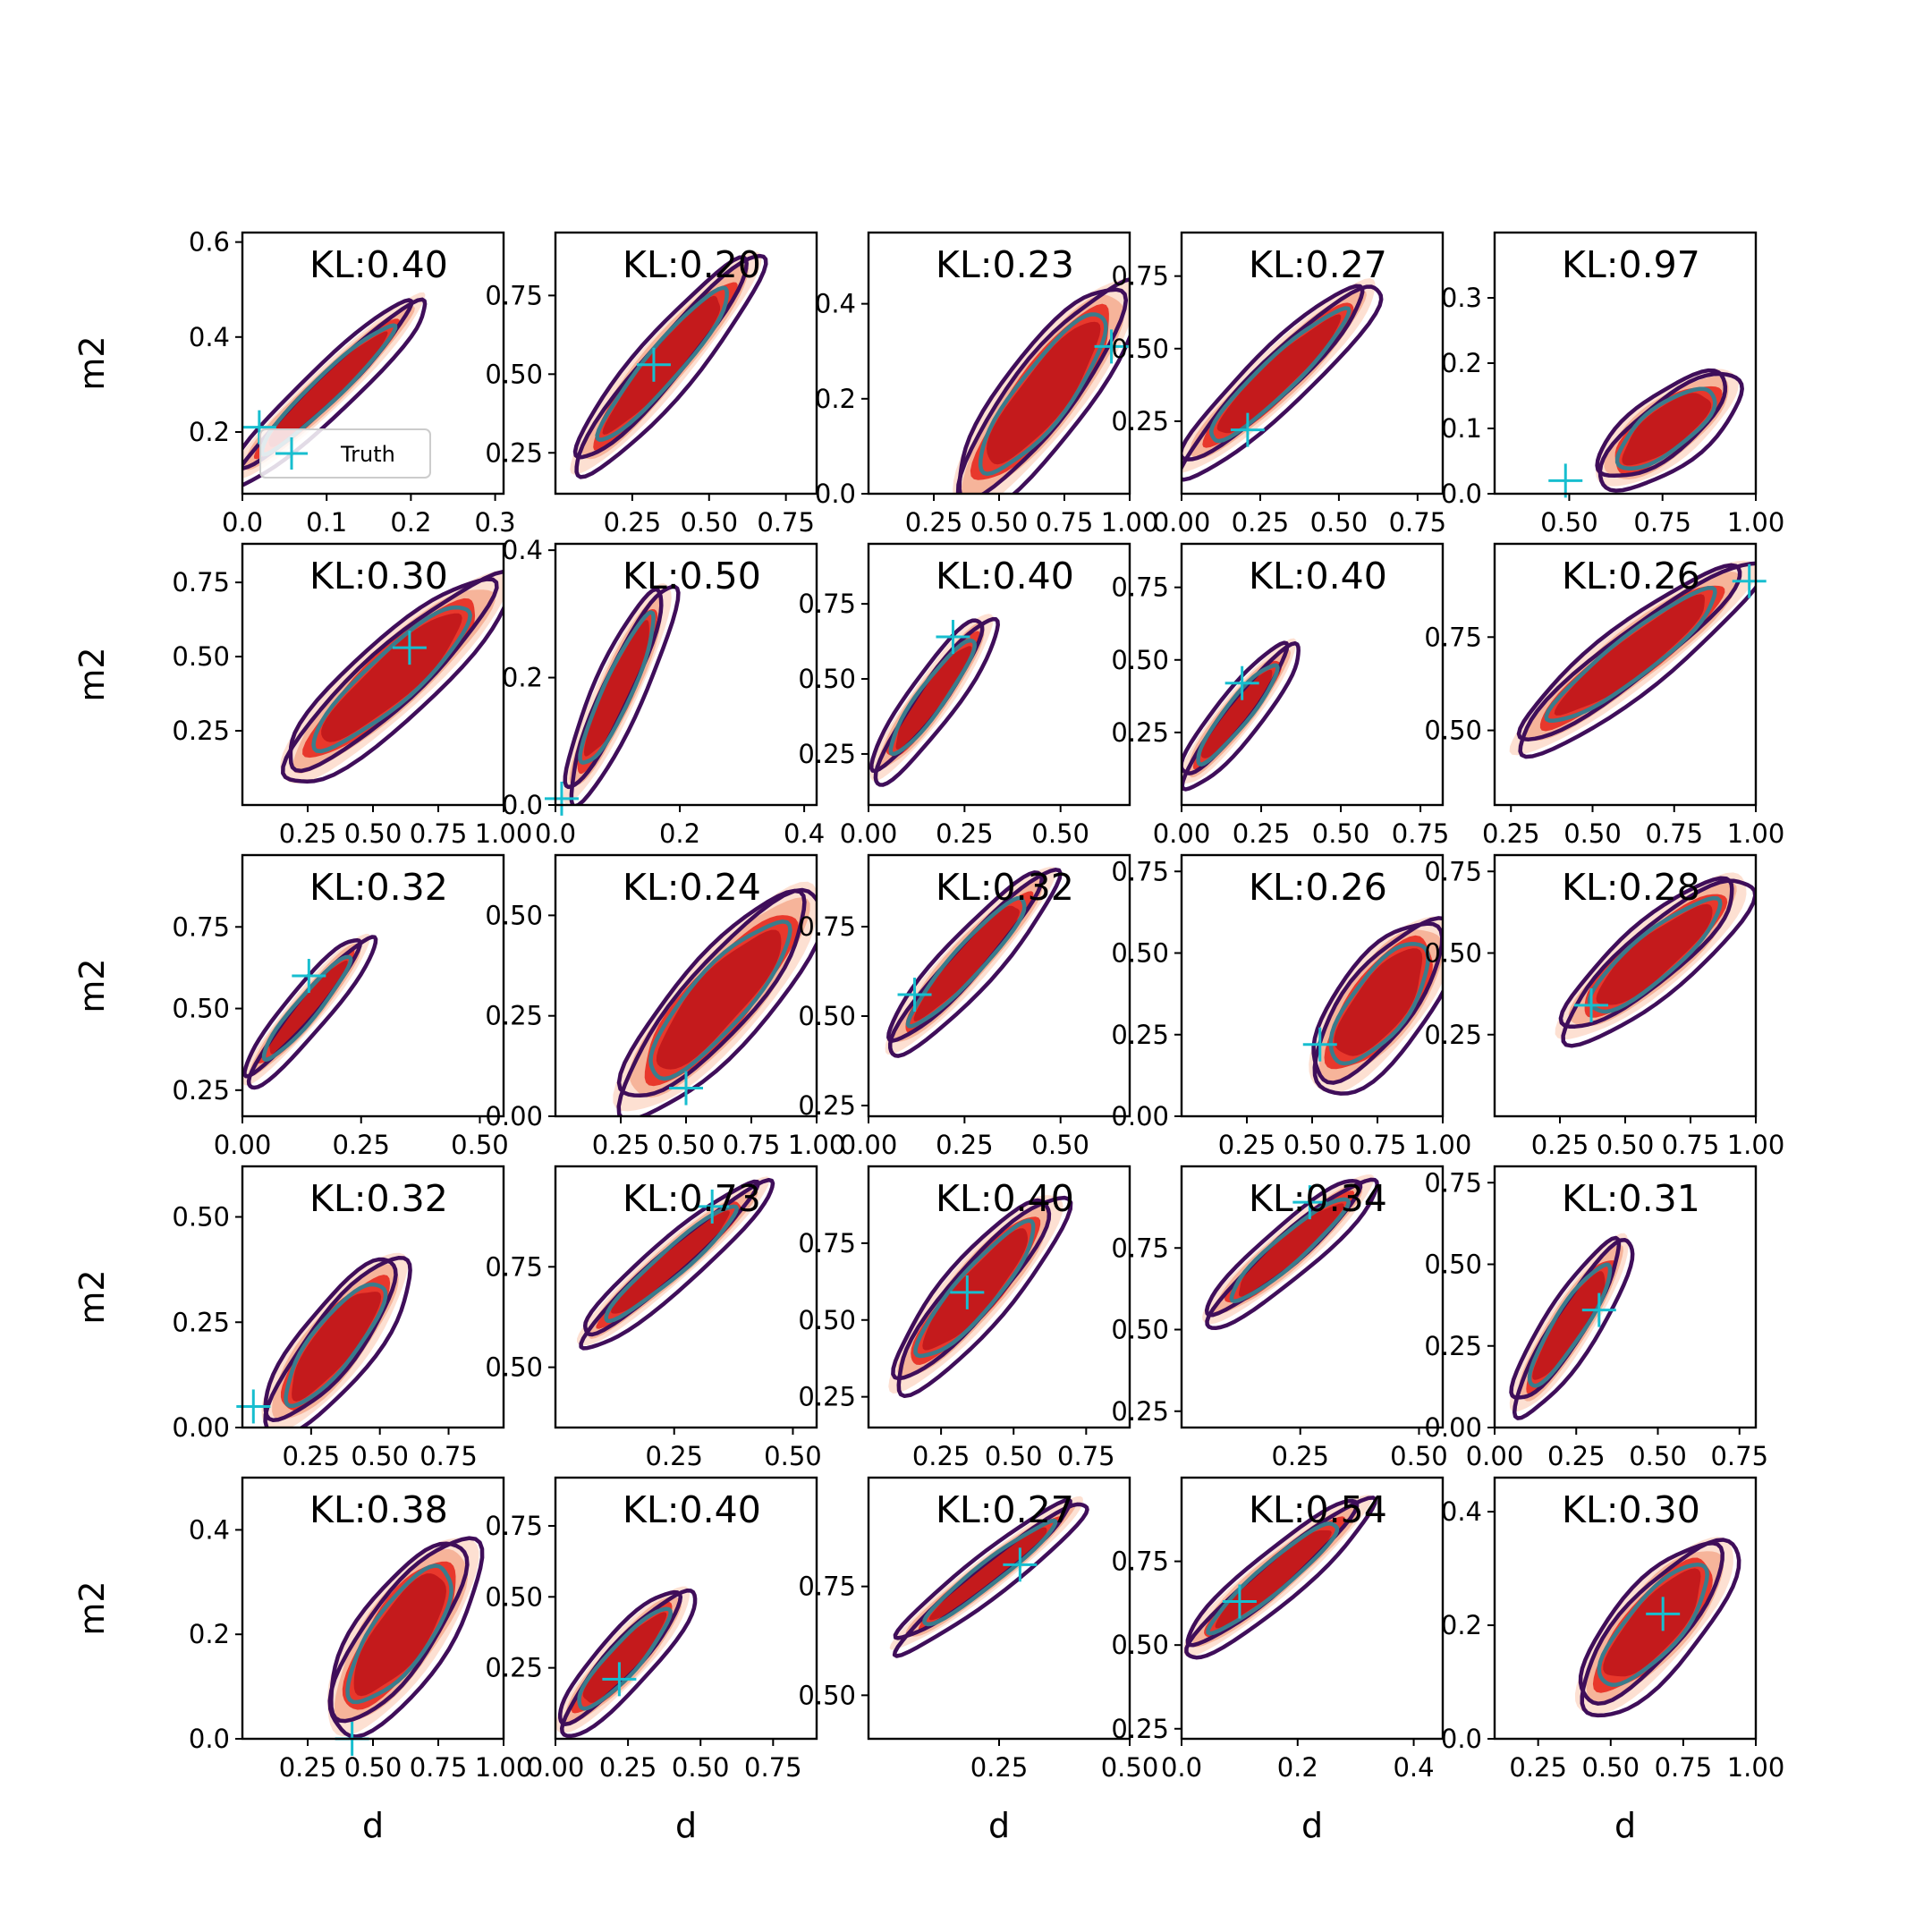  I want to click on kl-annotation: KL:0.30, so click(1631, 1509).